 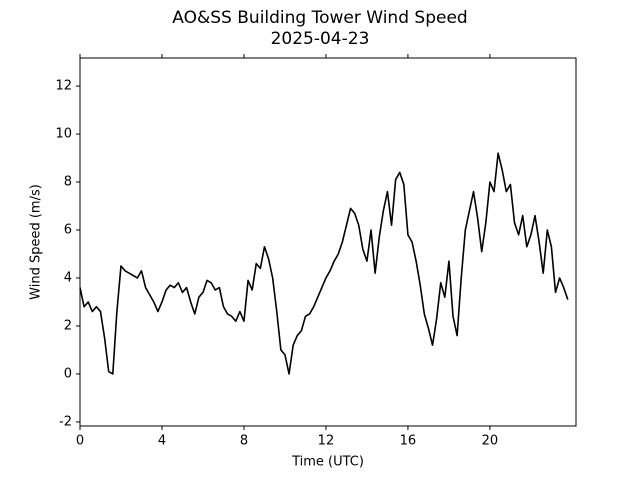 I want to click on chart-title: AO&SS Building Tower Wind Speed, so click(x=319, y=18).